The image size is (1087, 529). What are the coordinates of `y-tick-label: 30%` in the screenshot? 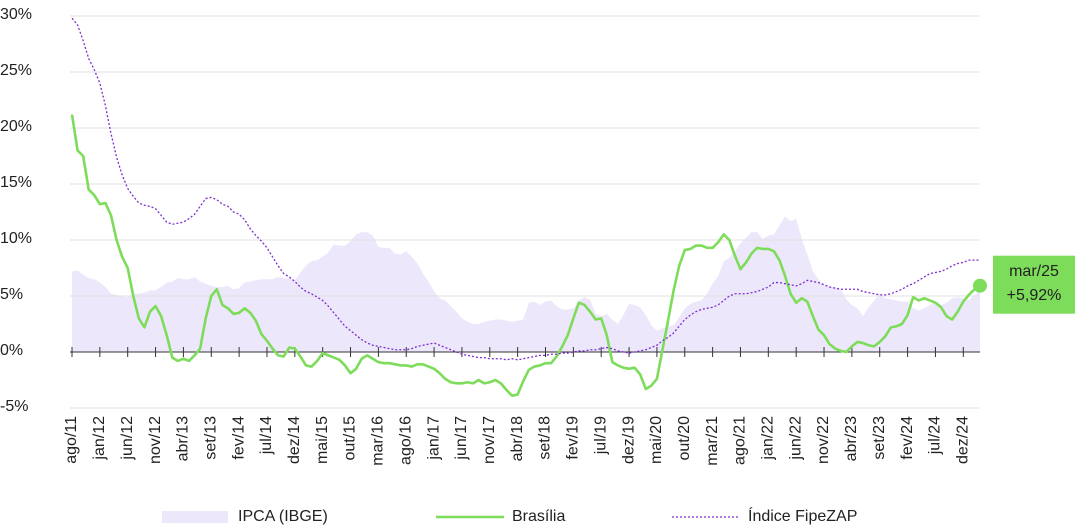 It's located at (16, 14).